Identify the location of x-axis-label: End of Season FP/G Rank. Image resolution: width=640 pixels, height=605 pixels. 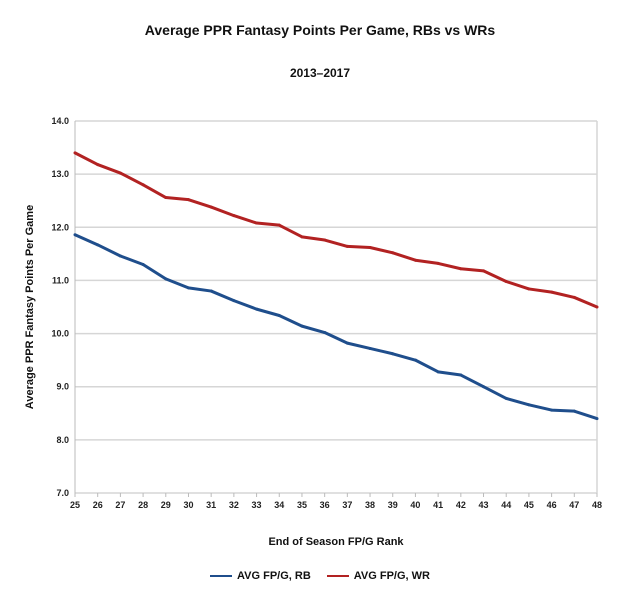
(336, 542).